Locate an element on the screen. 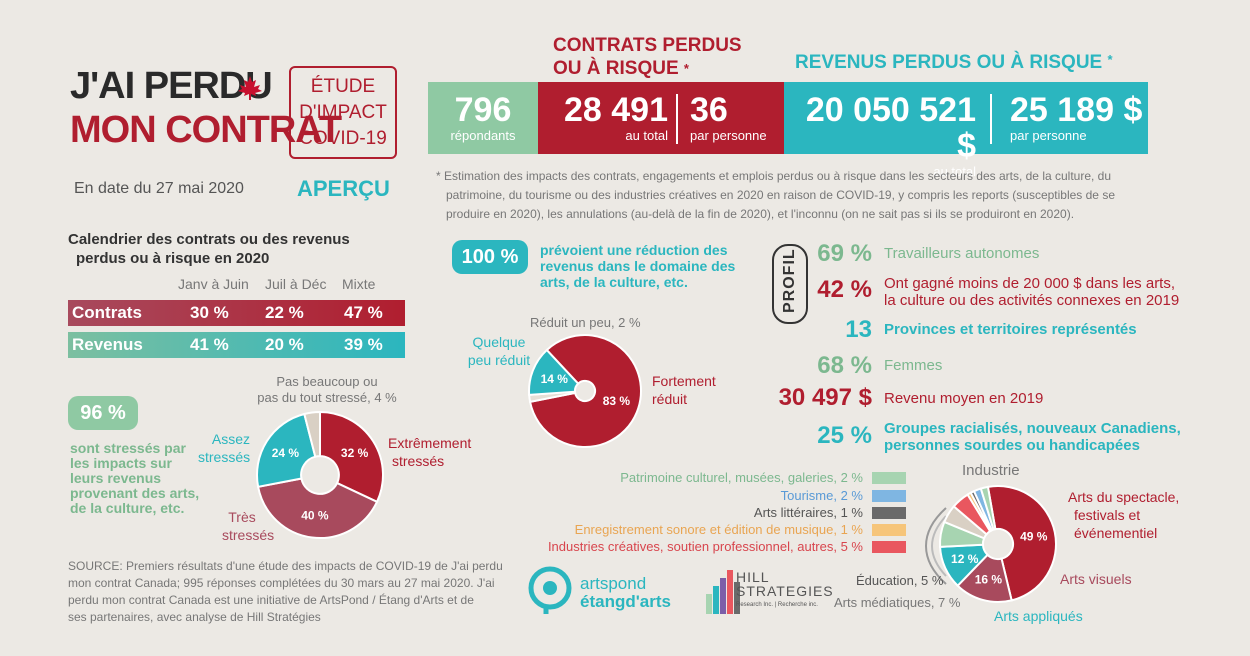 This screenshot has width=1250, height=656. calendar-row-revenue: Revenus 41 % 20 % 39 % is located at coordinates (236, 345).